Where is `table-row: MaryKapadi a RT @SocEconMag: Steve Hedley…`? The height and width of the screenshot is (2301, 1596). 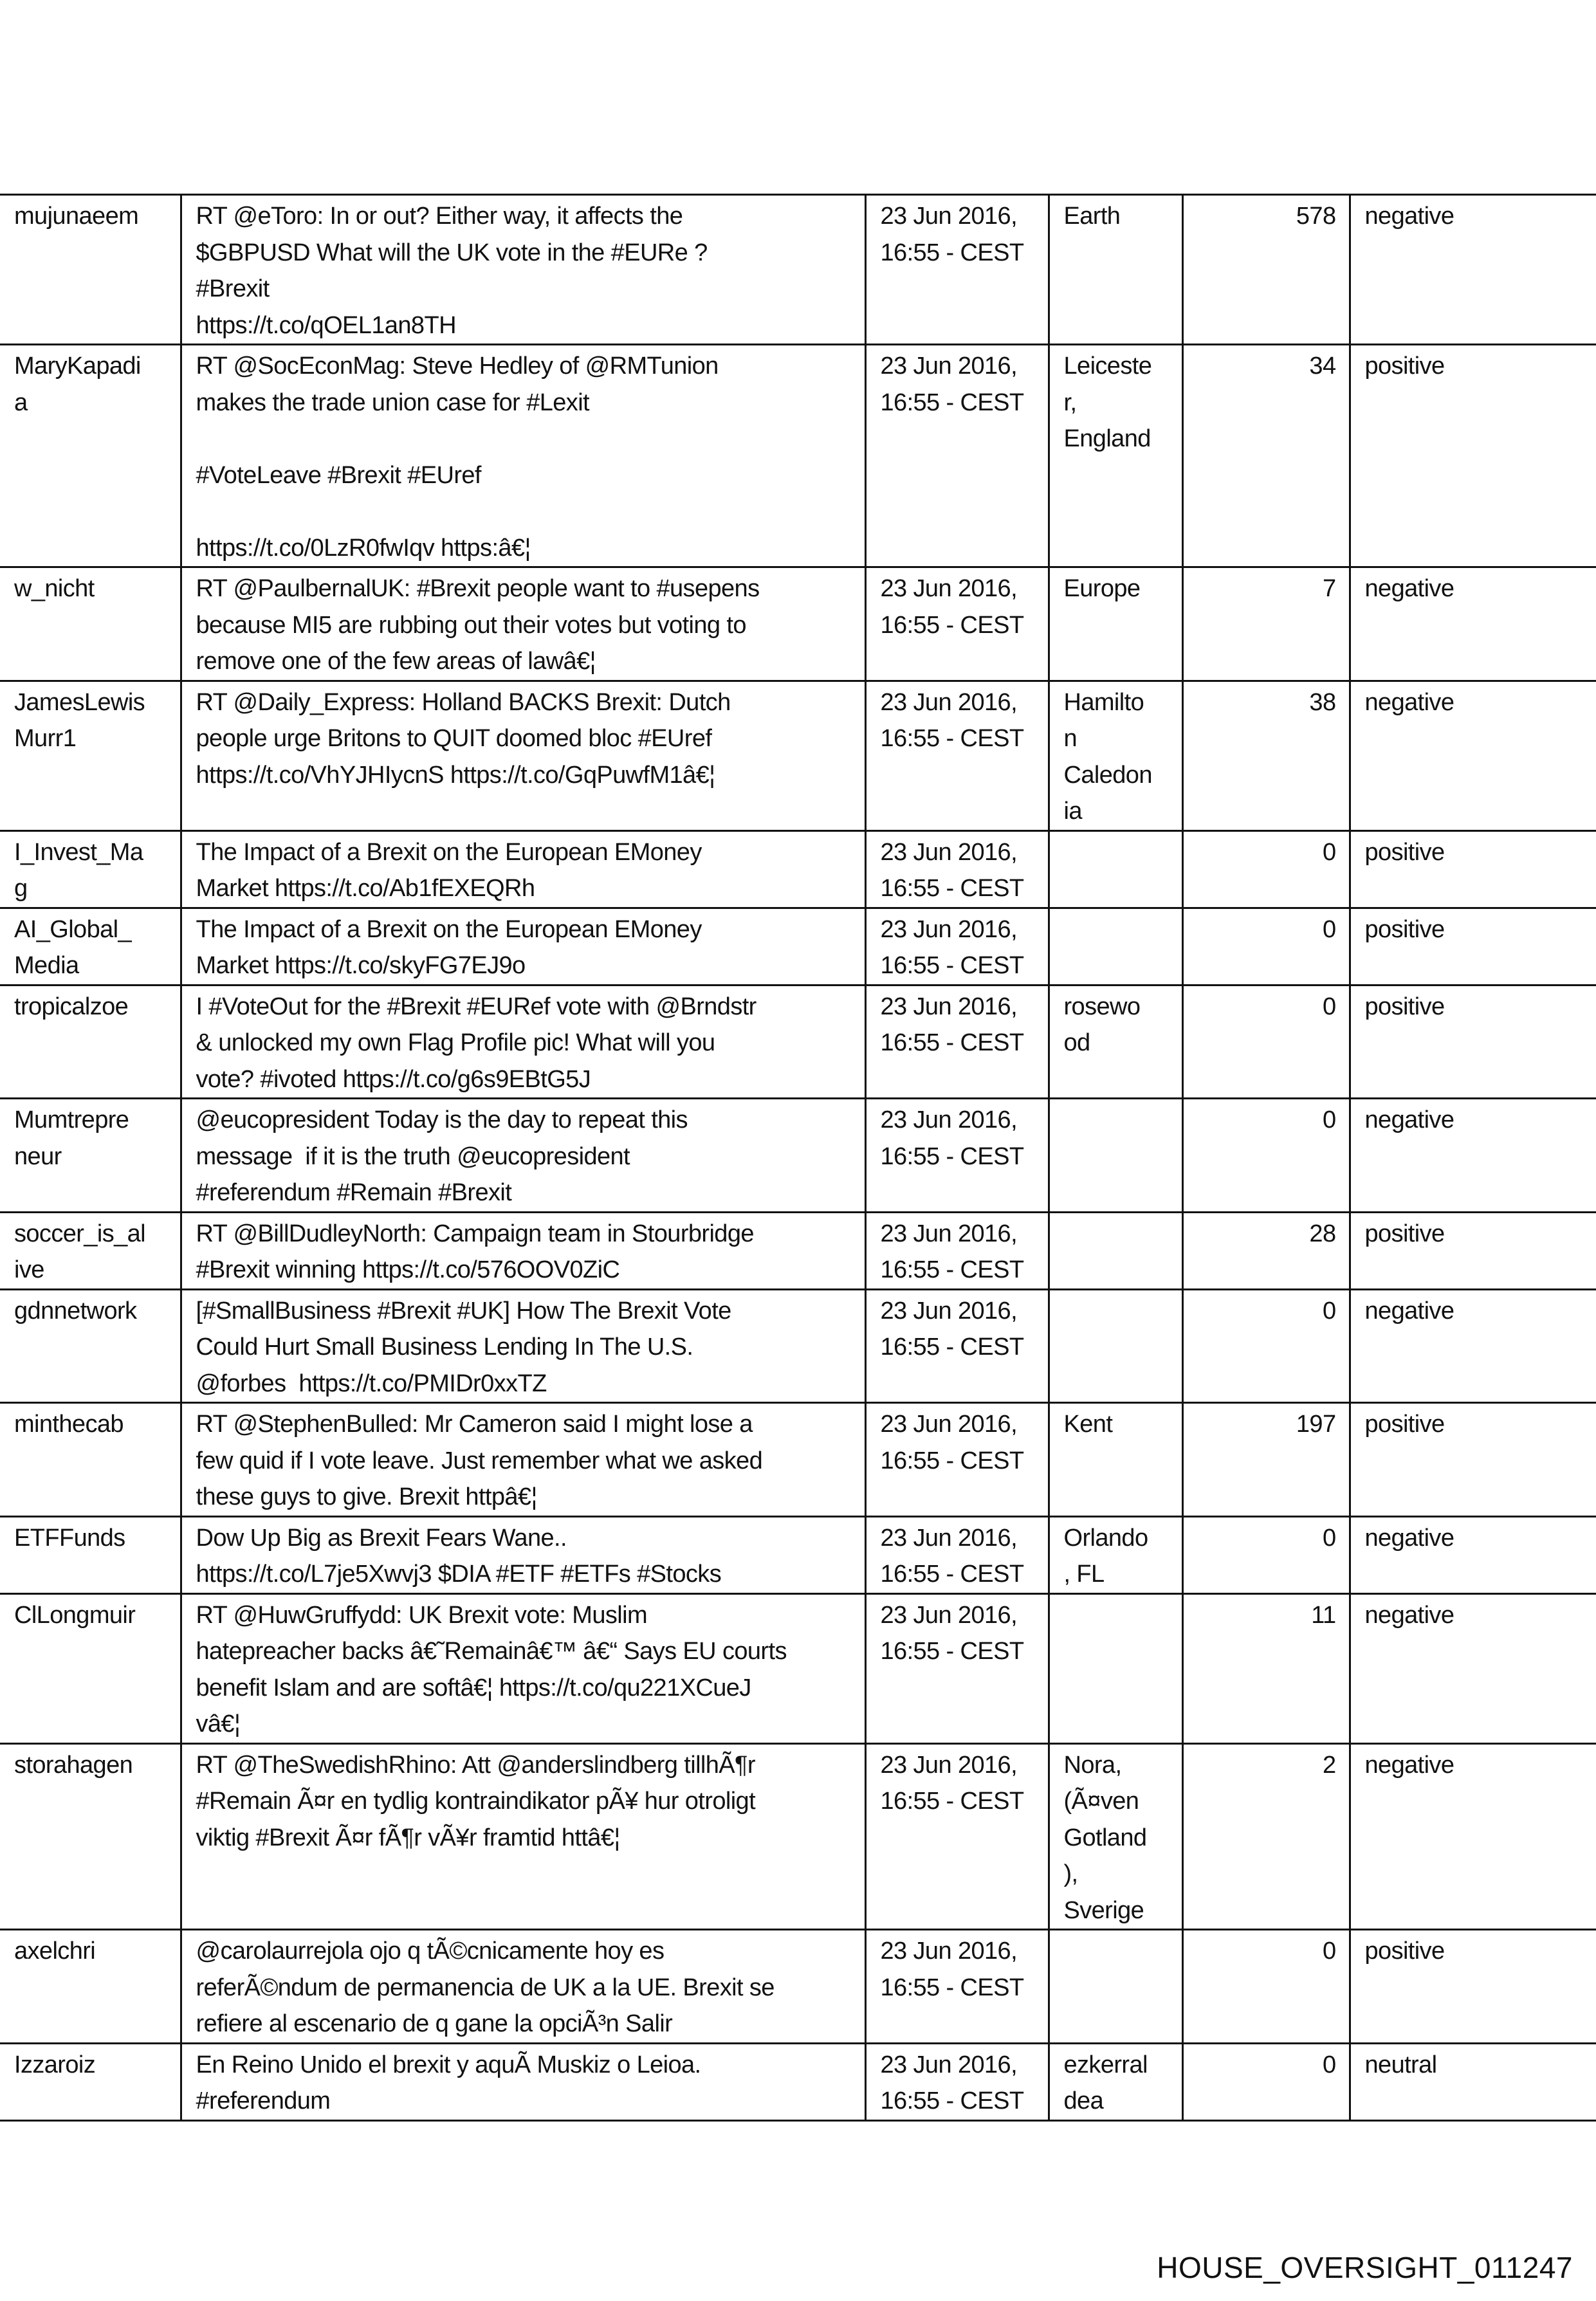 table-row: MaryKapadi a RT @SocEconMag: Steve Hedley… is located at coordinates (798, 456).